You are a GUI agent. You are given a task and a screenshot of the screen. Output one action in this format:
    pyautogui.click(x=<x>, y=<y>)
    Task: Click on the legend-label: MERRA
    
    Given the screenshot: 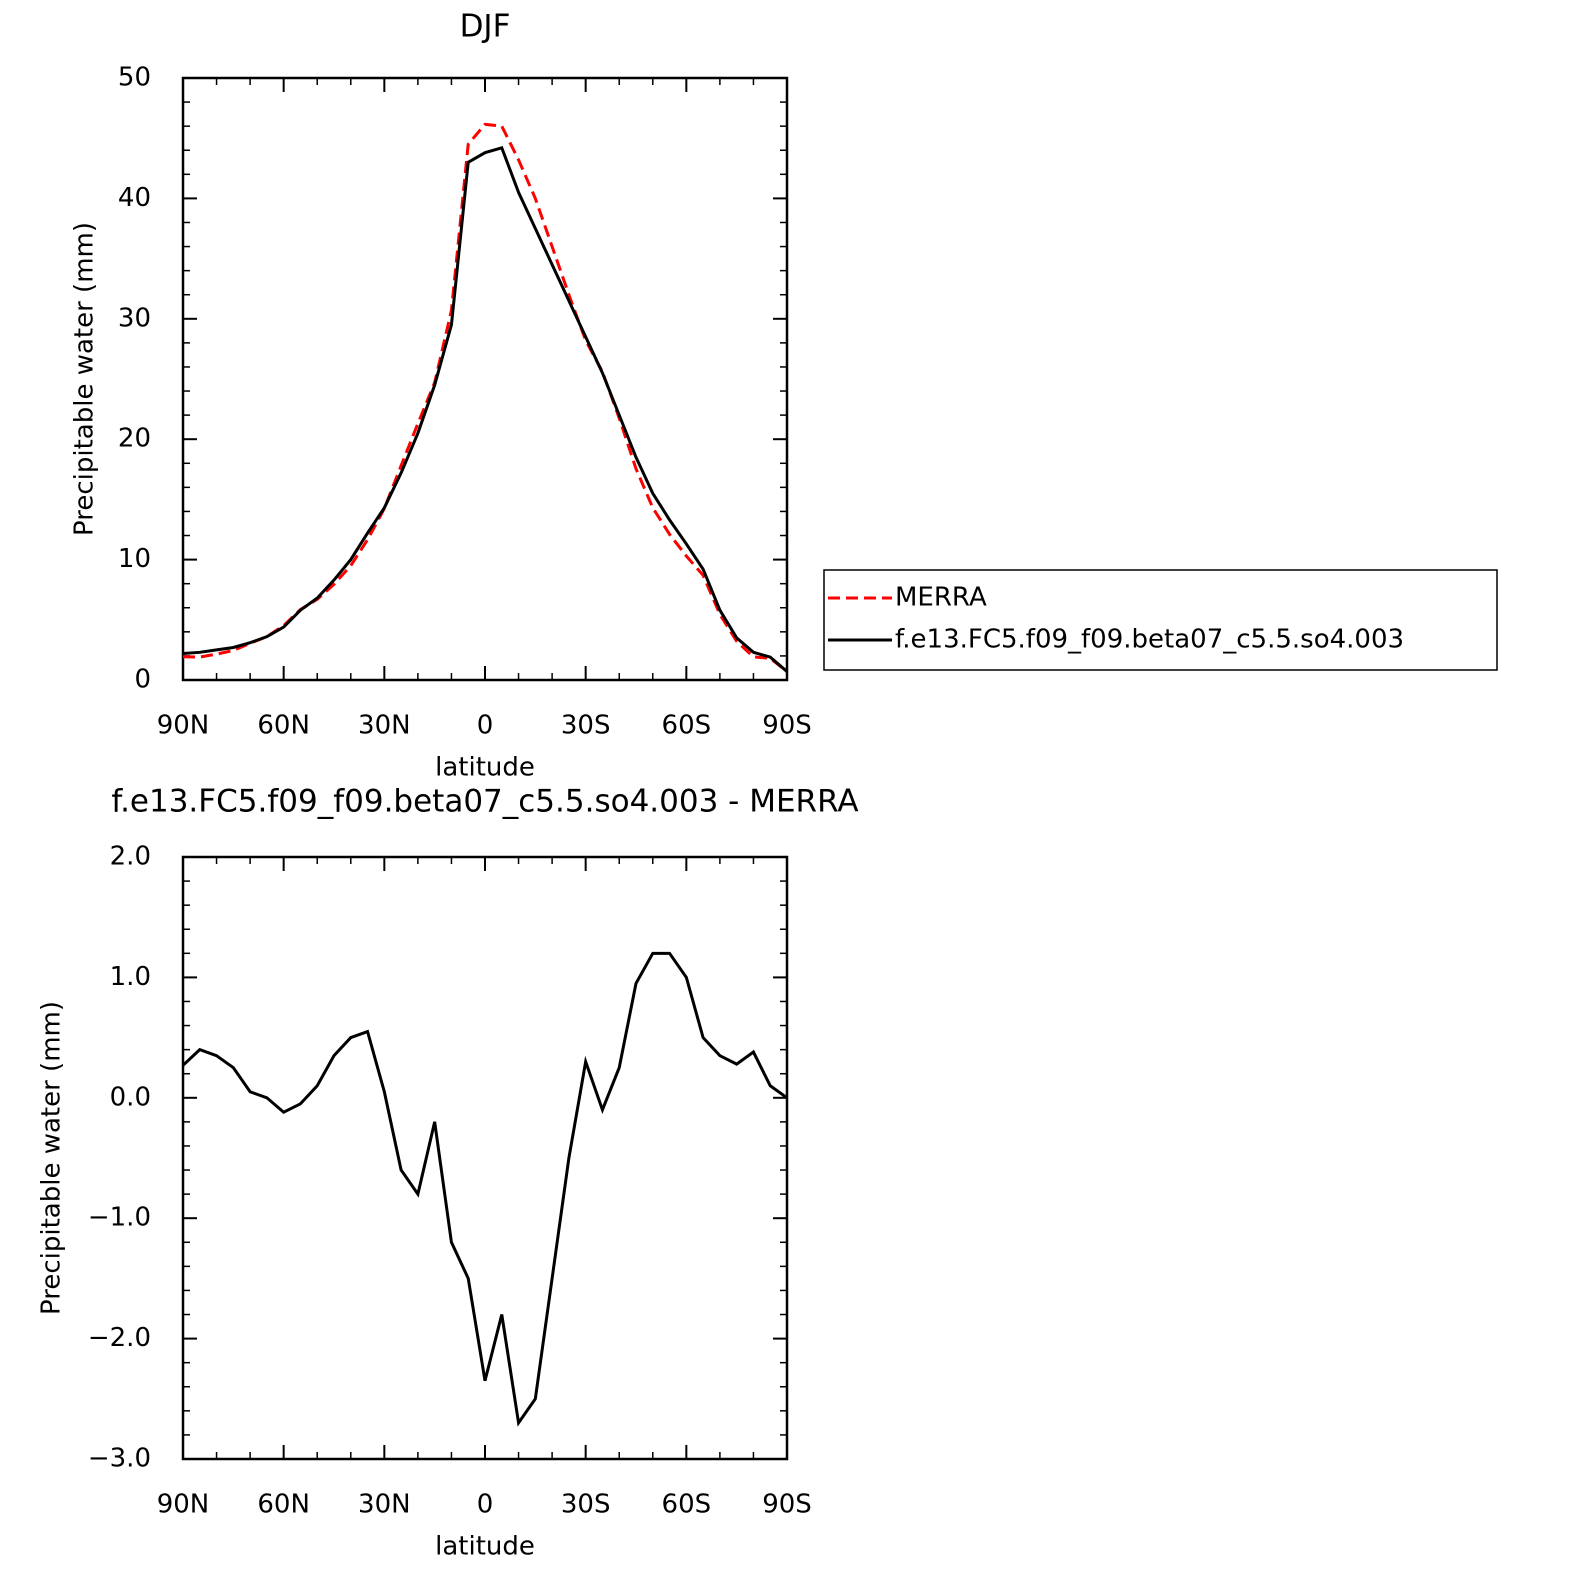 What is the action you would take?
    pyautogui.click(x=941, y=598)
    